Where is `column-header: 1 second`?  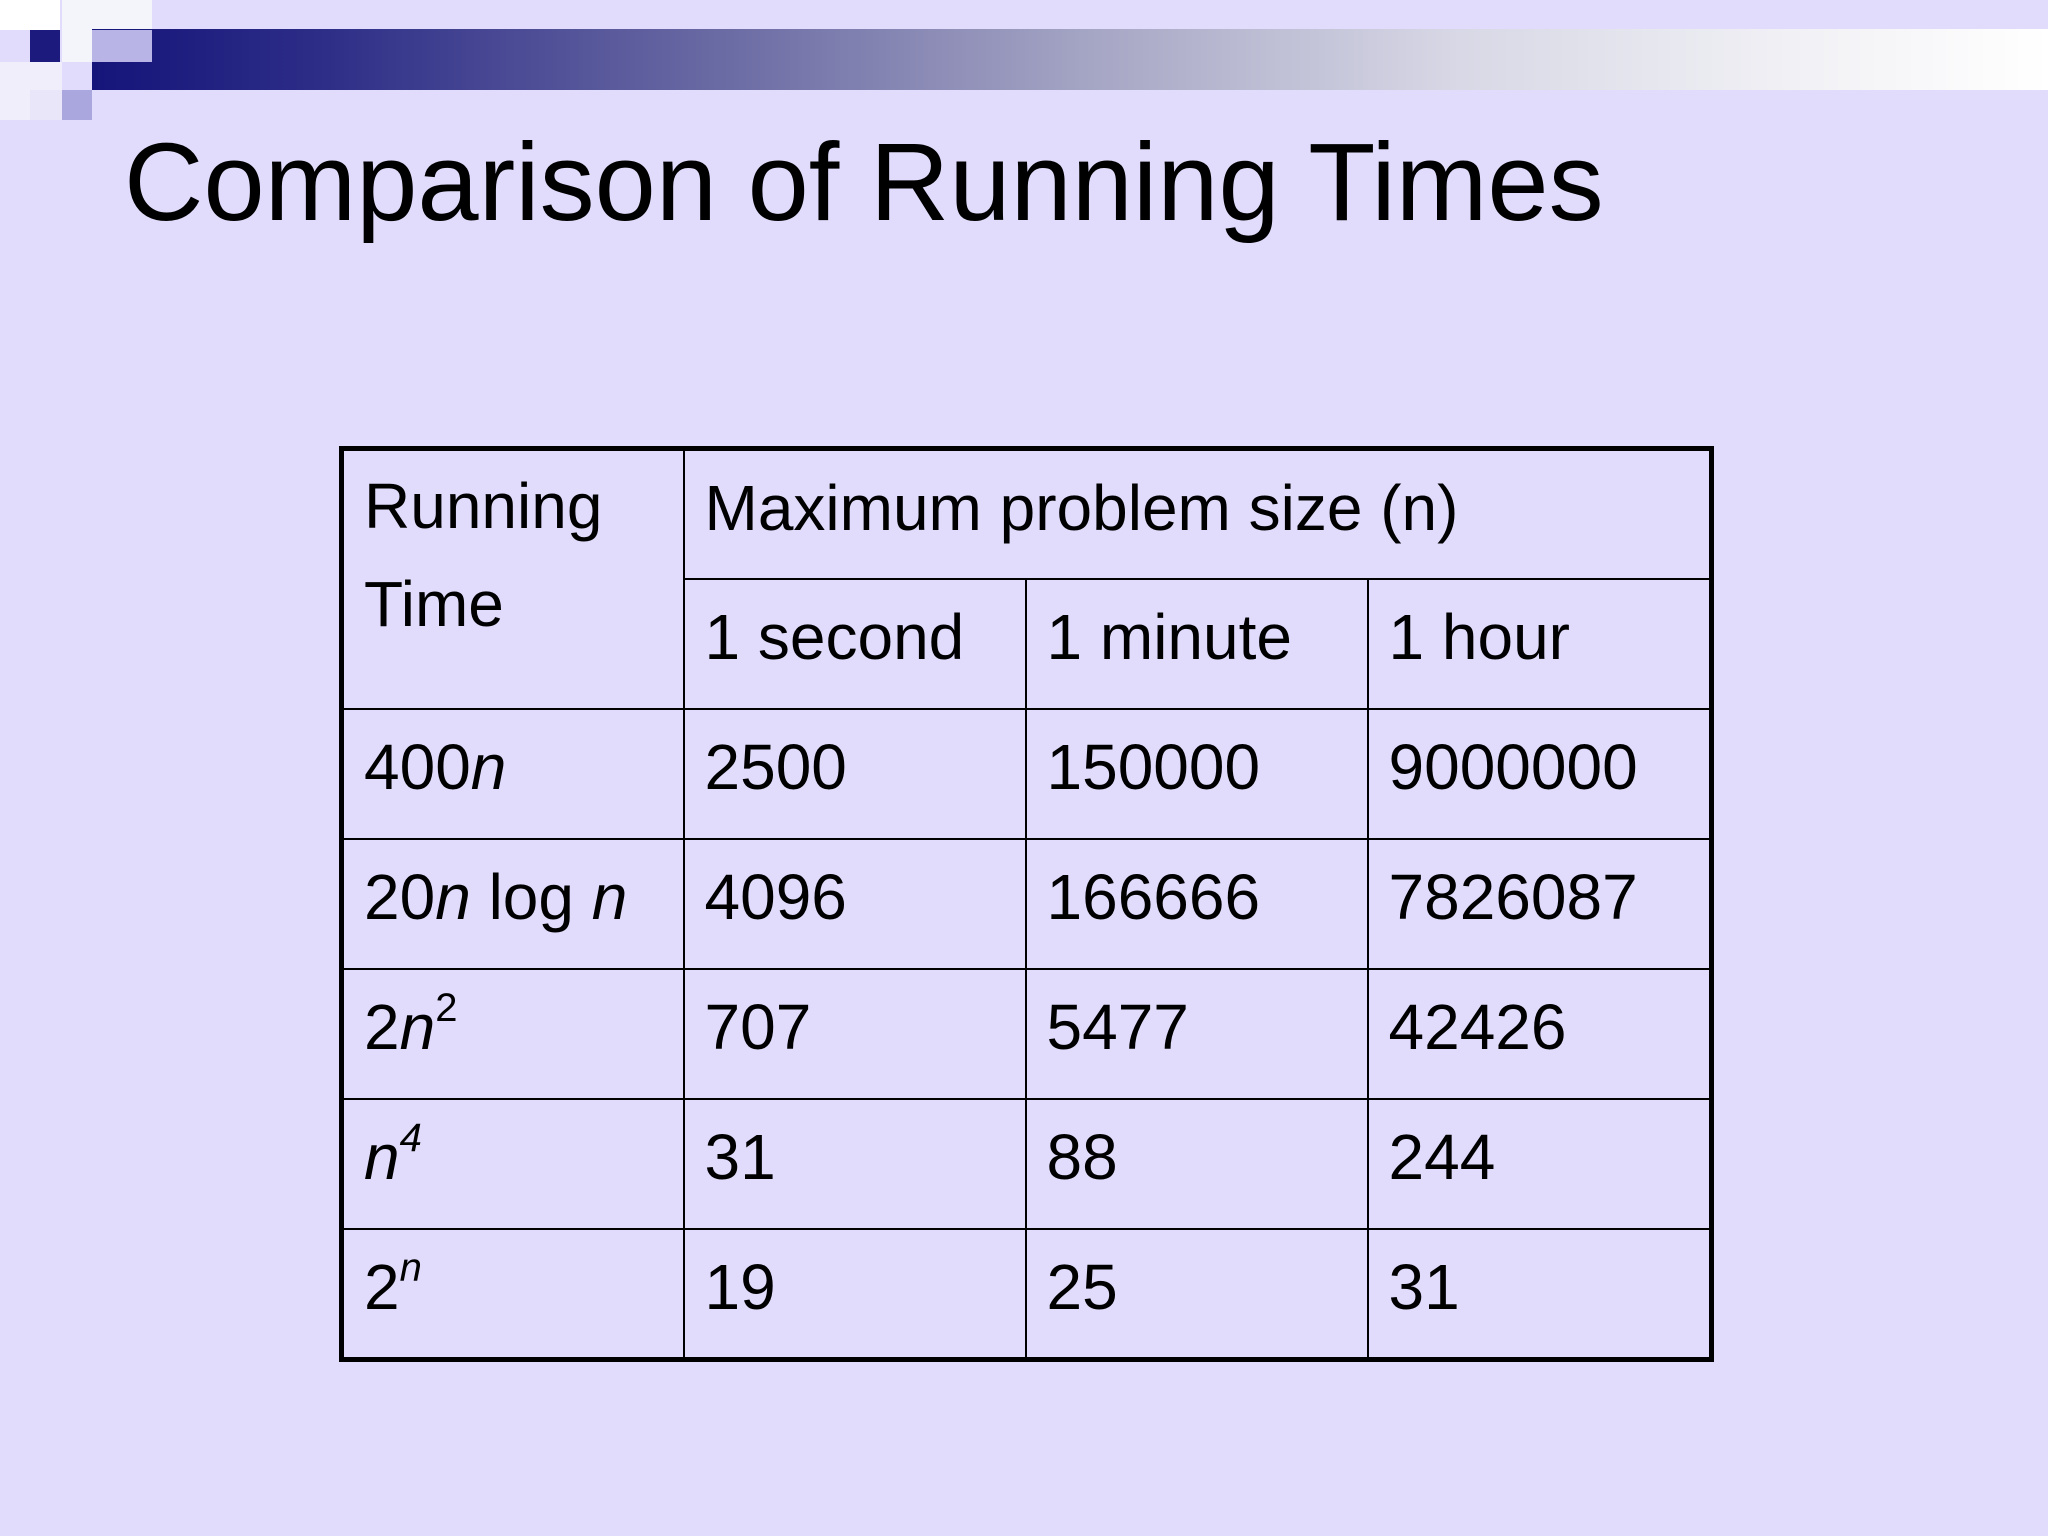
column-header: 1 second is located at coordinates (854, 643).